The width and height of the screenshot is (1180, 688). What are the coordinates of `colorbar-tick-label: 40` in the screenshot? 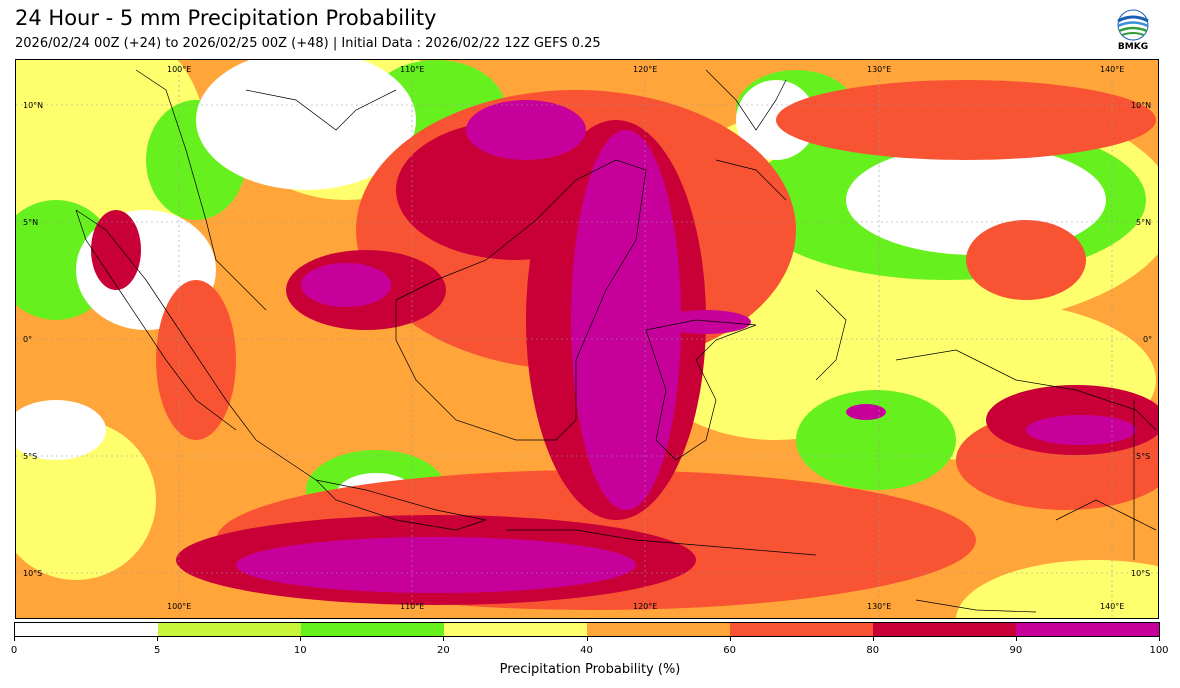 It's located at (586, 650).